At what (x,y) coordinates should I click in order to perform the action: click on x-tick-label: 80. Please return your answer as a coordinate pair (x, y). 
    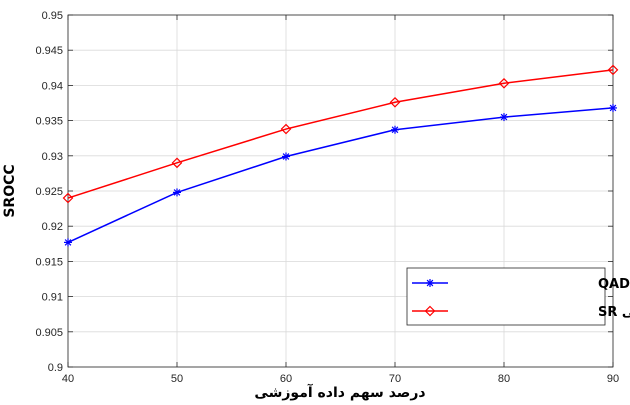
    Looking at the image, I should click on (504, 379).